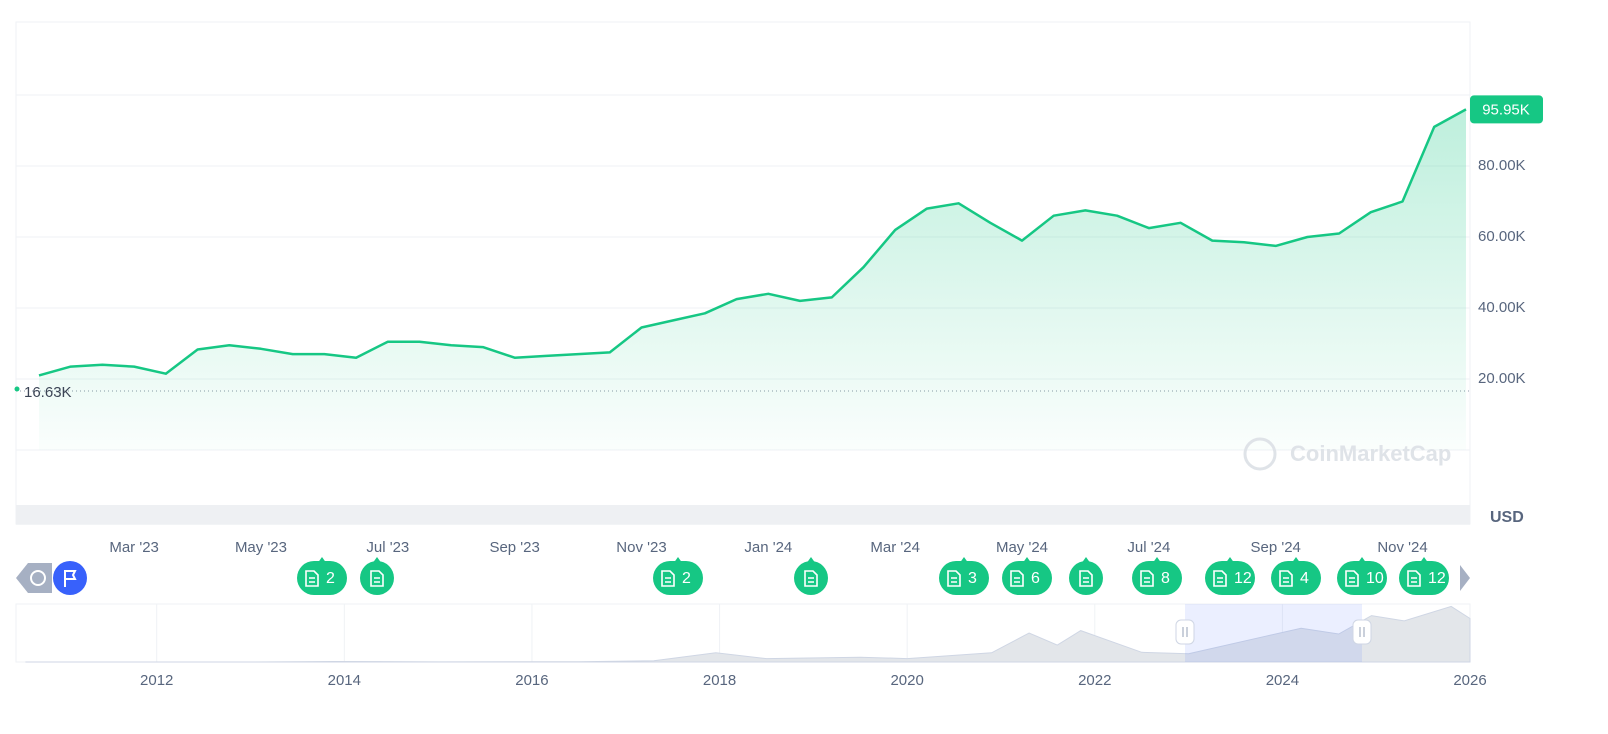  I want to click on x-tick-label: Mar '24, so click(895, 547).